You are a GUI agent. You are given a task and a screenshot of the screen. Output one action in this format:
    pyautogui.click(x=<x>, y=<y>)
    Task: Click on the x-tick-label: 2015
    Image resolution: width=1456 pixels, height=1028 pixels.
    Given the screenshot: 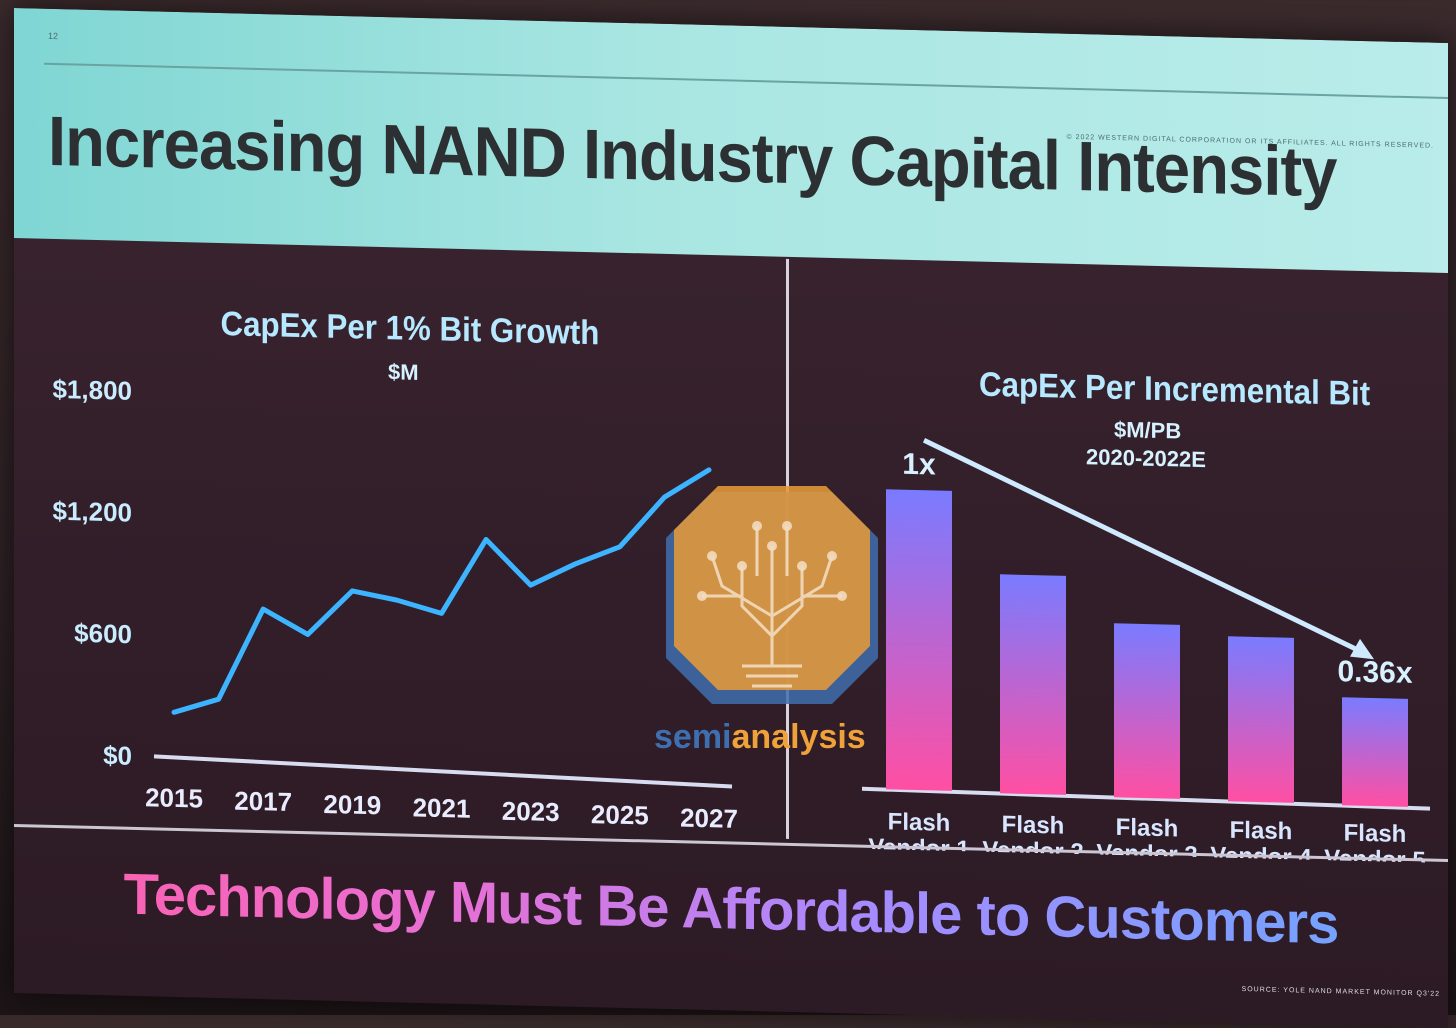 What is the action you would take?
    pyautogui.click(x=174, y=797)
    